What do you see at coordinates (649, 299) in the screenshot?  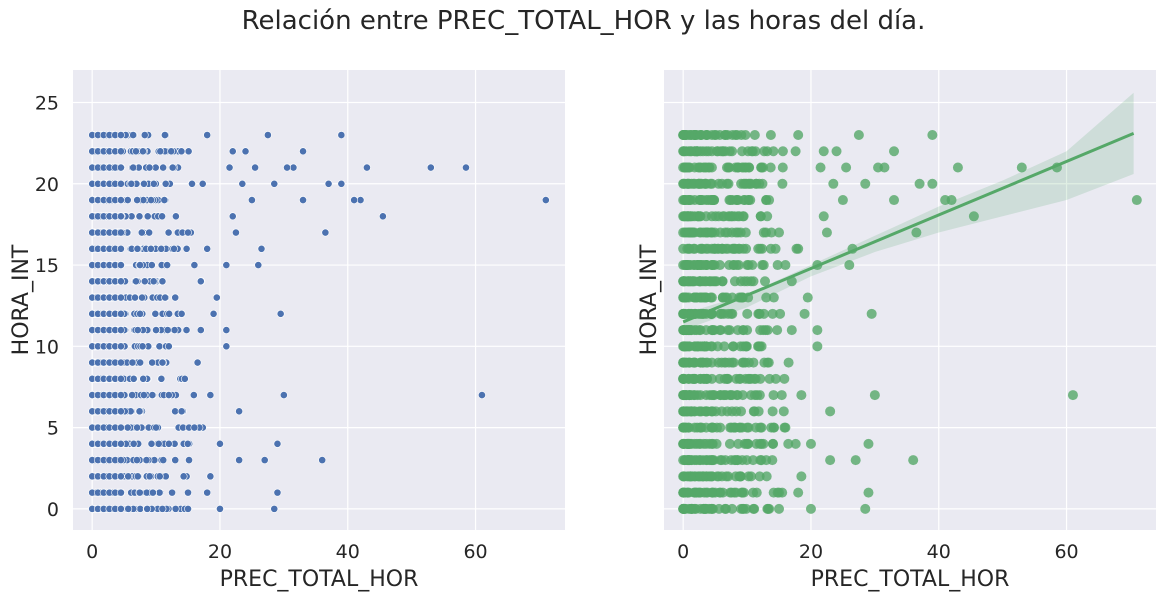 I see `y-axis-label: HORA_INT` at bounding box center [649, 299].